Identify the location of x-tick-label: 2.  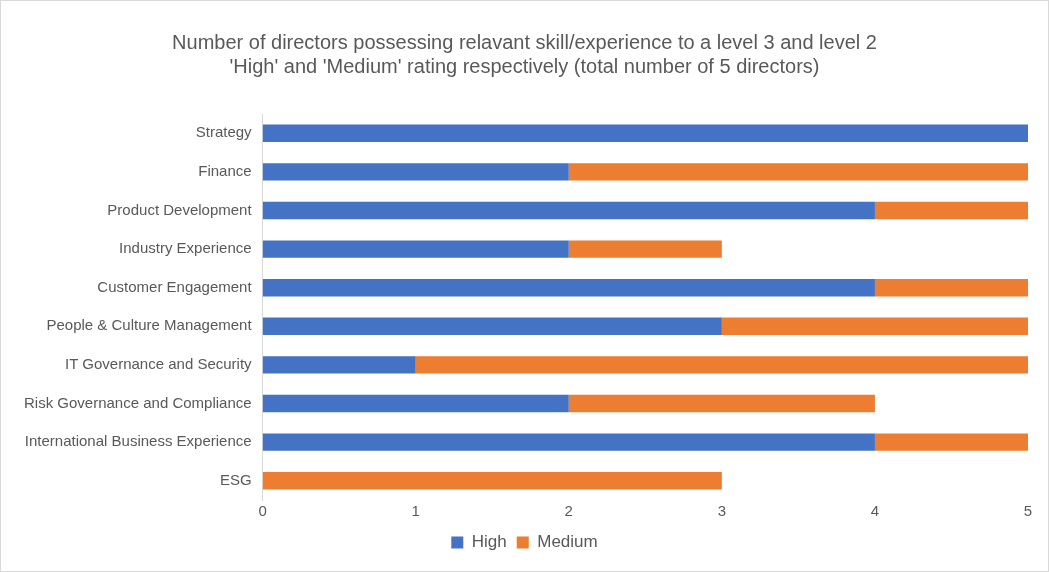
(568, 511).